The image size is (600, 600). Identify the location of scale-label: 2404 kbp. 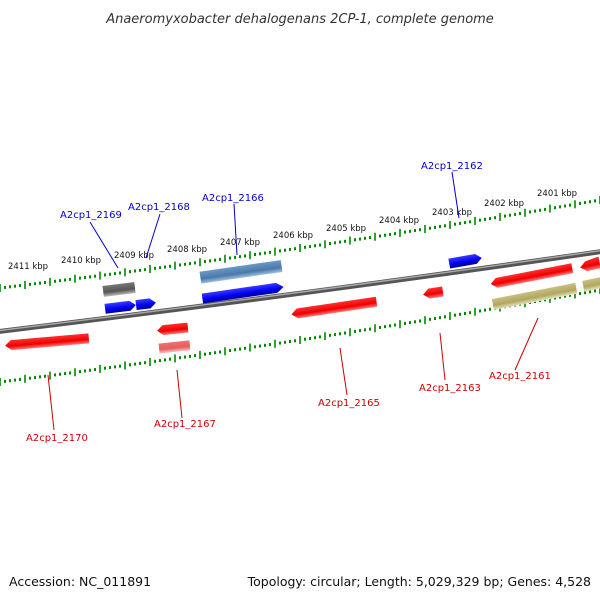
(399, 221).